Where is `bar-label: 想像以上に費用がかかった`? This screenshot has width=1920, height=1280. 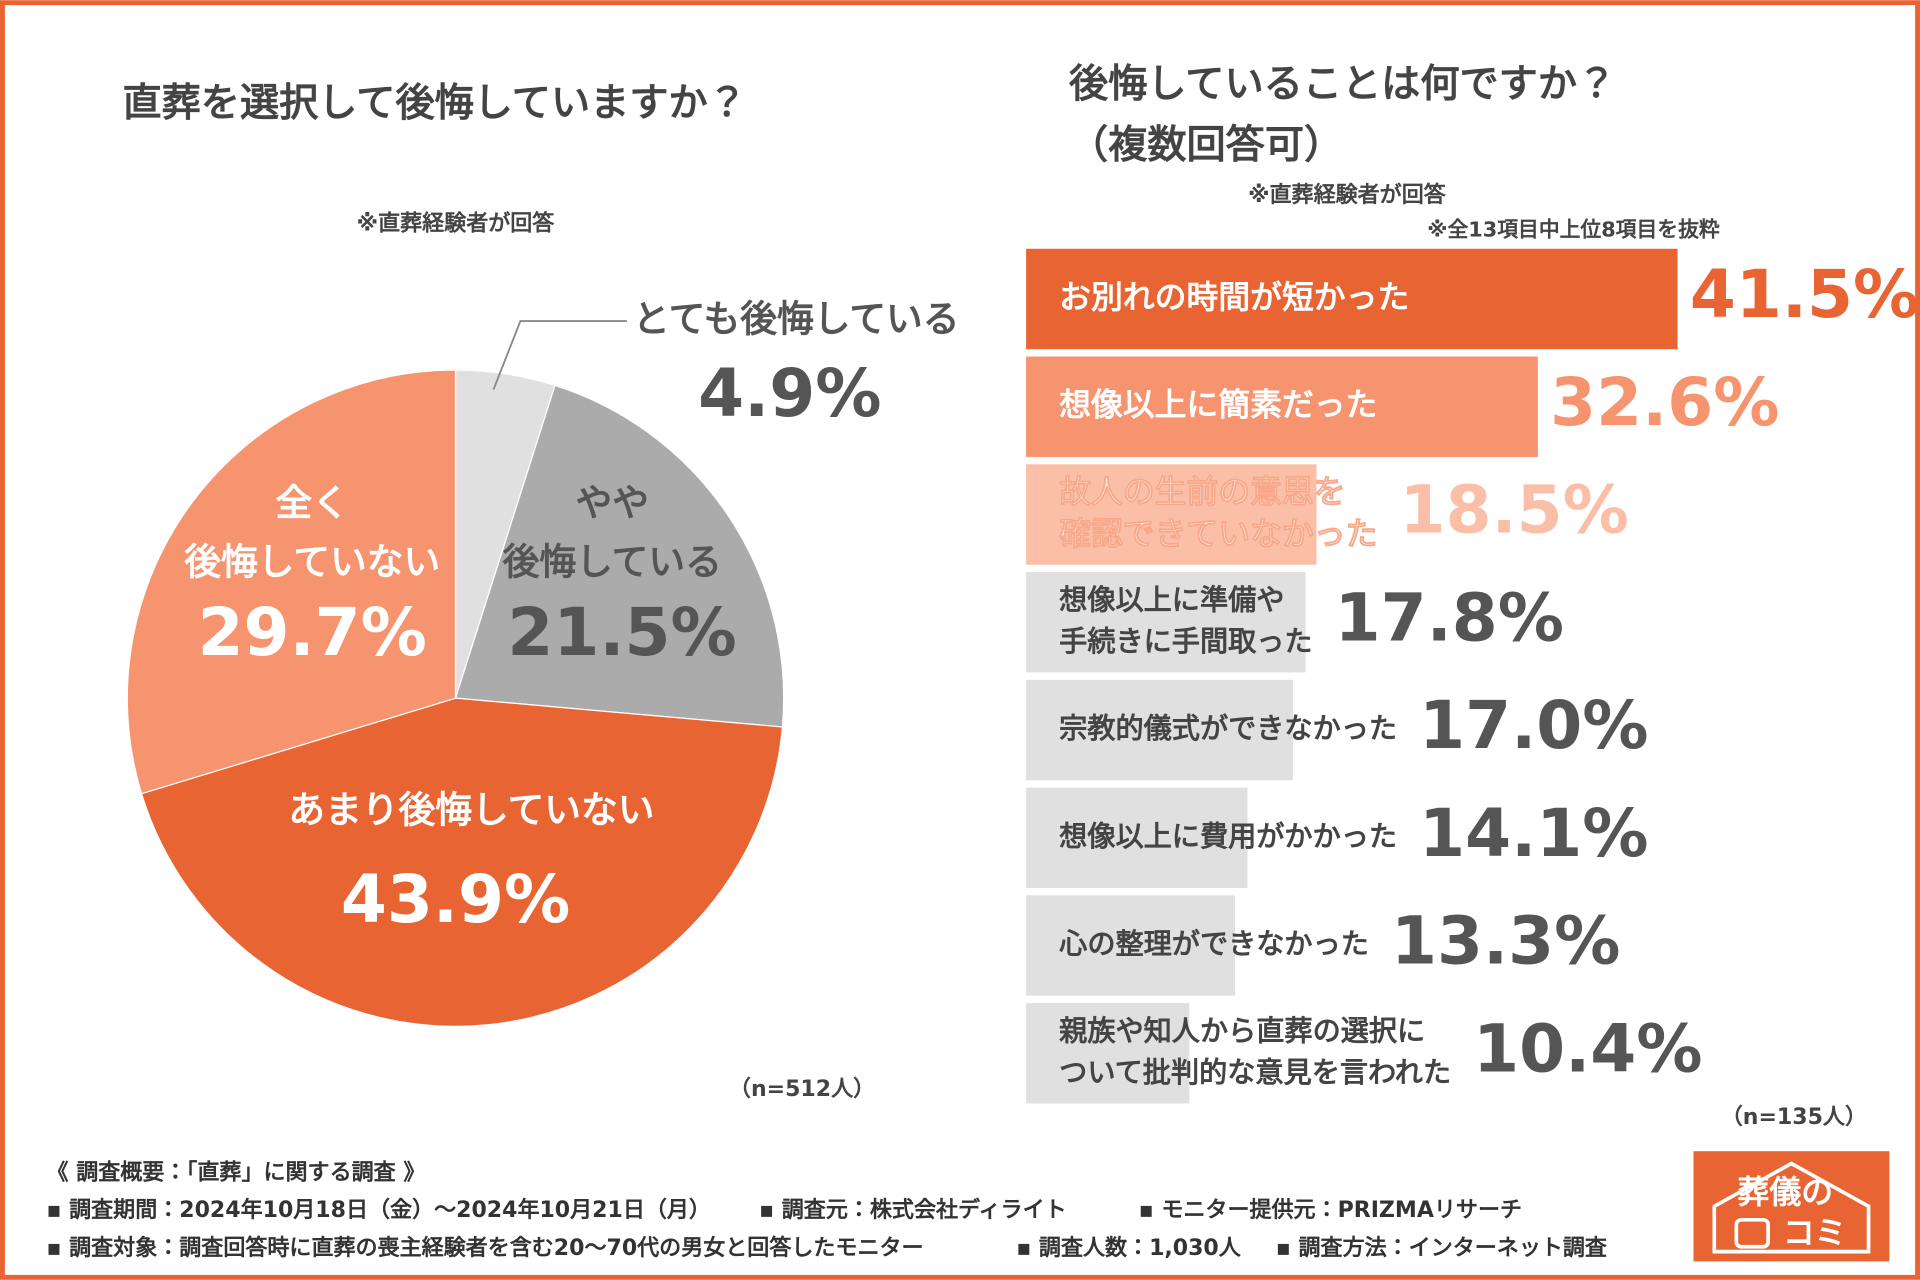 bar-label: 想像以上に費用がかかった is located at coordinates (1228, 836).